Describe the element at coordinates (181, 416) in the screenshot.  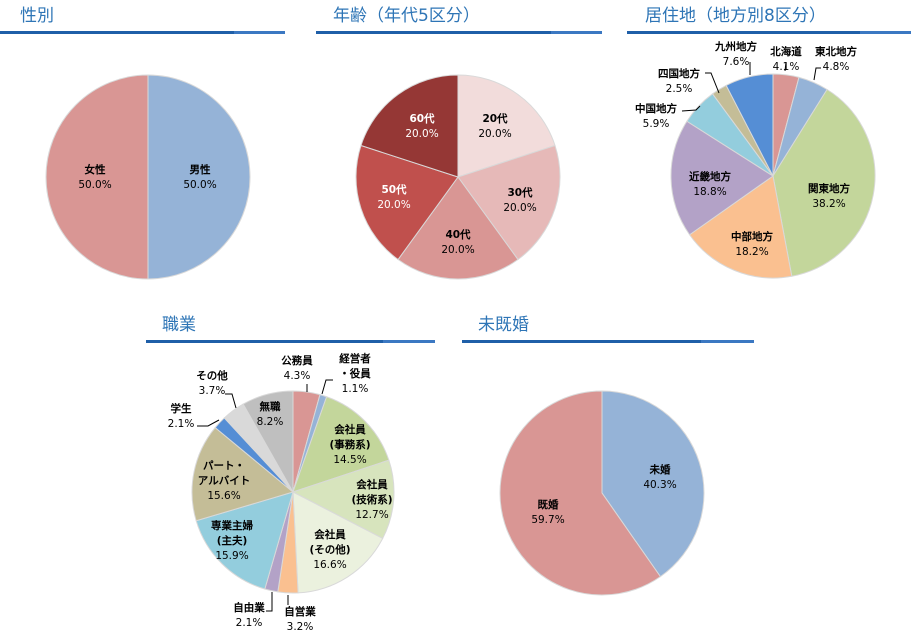
I see `occupation-data-label: 学生 2.1%` at that location.